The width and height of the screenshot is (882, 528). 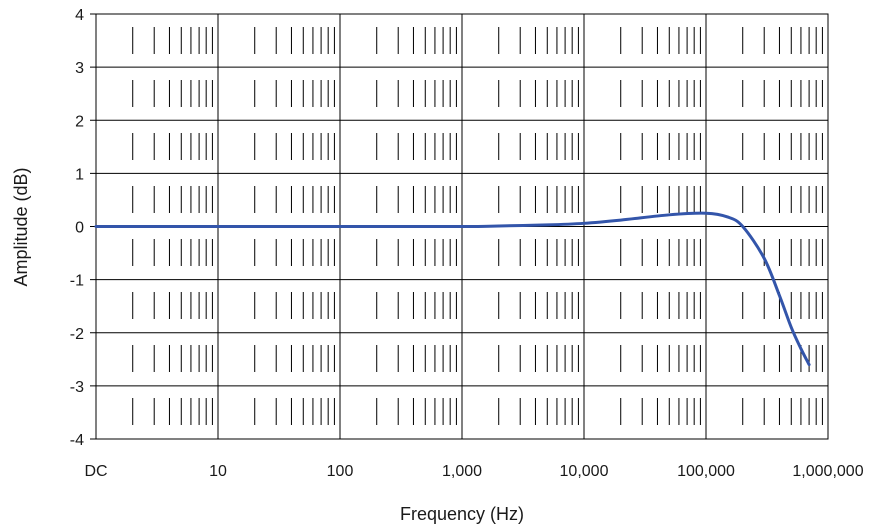 What do you see at coordinates (827, 471) in the screenshot?
I see `x-tick-label: 1,000,000` at bounding box center [827, 471].